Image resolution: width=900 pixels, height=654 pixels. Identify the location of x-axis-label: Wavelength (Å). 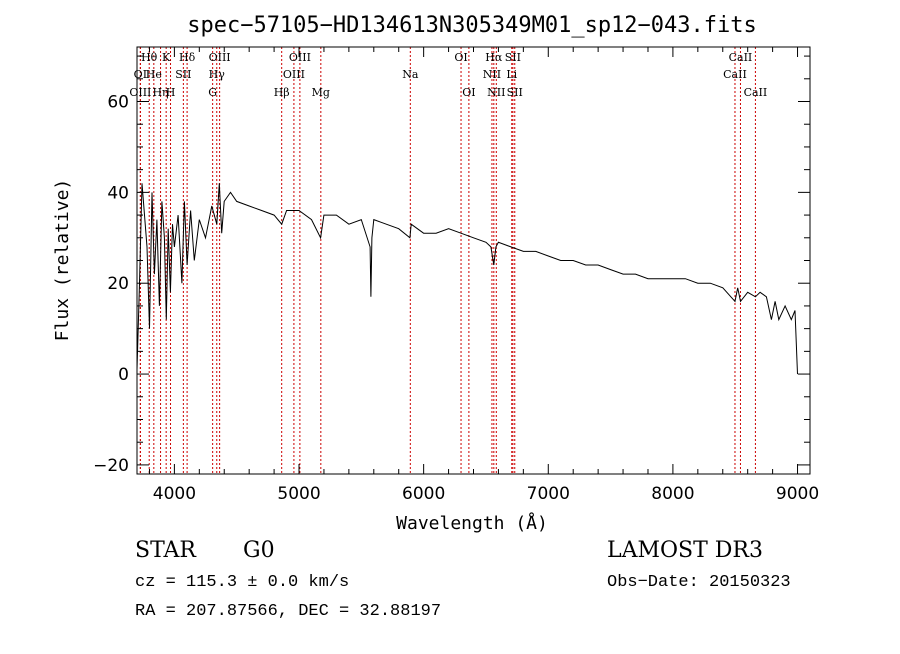
(472, 523).